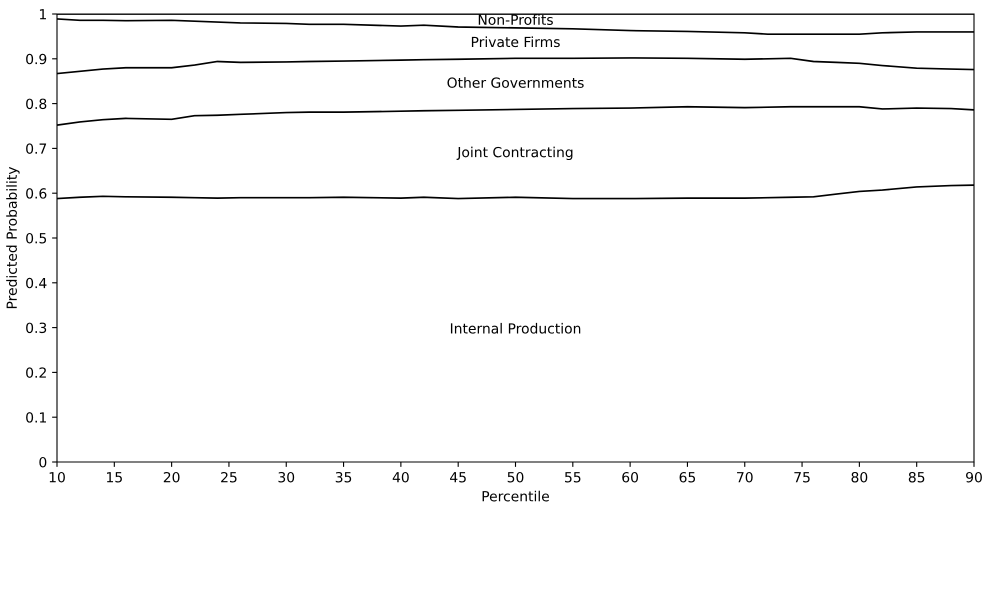  I want to click on y-tick-label: 0, so click(42, 462).